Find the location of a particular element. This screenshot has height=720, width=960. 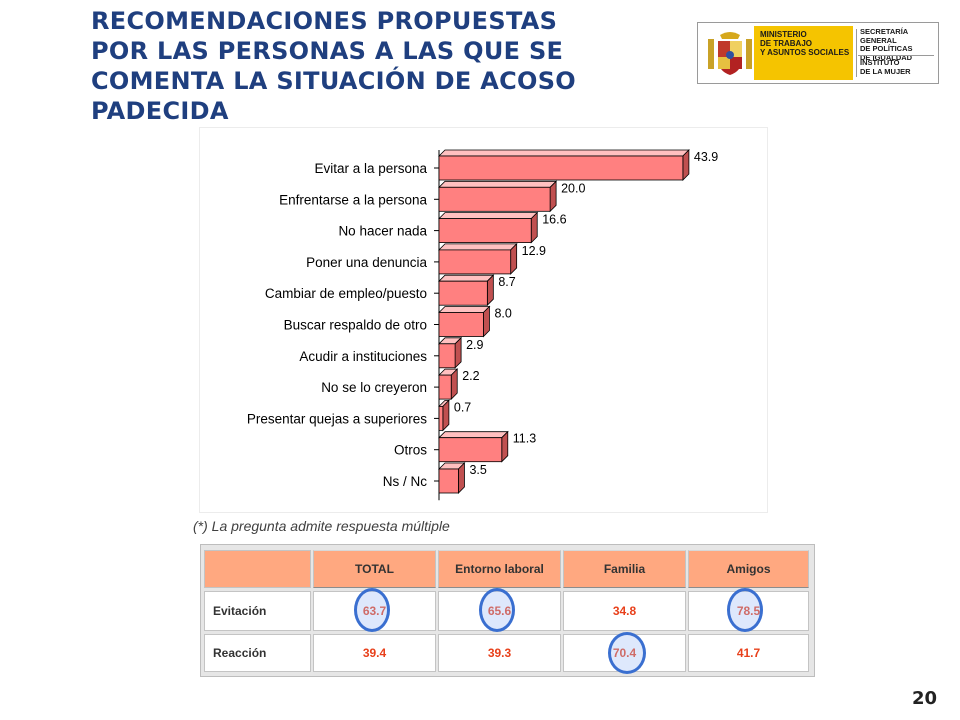

category-label: Evitar a la persona is located at coordinates (370, 168).